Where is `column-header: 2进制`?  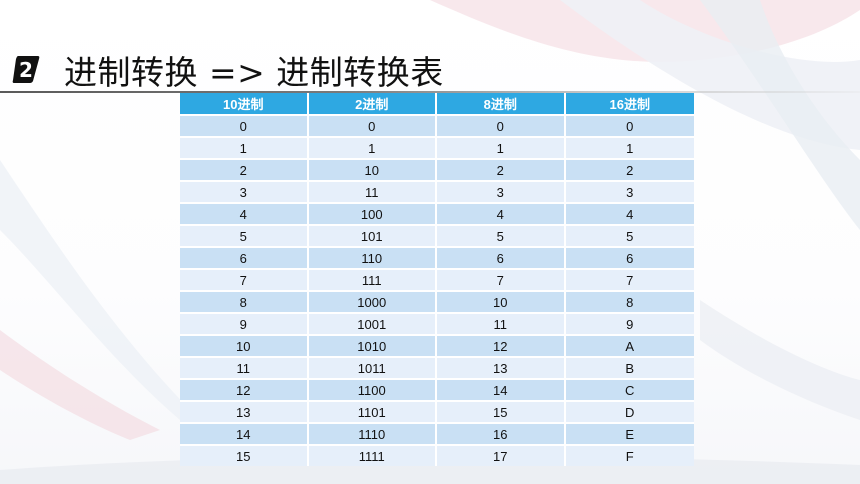 column-header: 2进制 is located at coordinates (372, 103).